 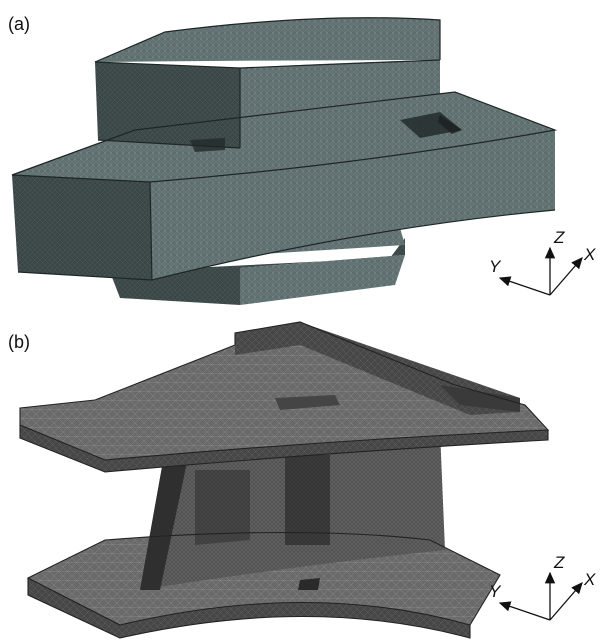 I want to click on panel-a-label: (a), so click(x=19, y=24).